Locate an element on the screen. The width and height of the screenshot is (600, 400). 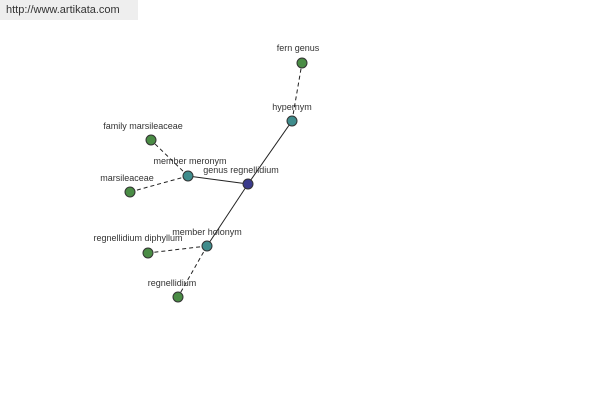
node-label: regnellidium is located at coordinates (172, 283).